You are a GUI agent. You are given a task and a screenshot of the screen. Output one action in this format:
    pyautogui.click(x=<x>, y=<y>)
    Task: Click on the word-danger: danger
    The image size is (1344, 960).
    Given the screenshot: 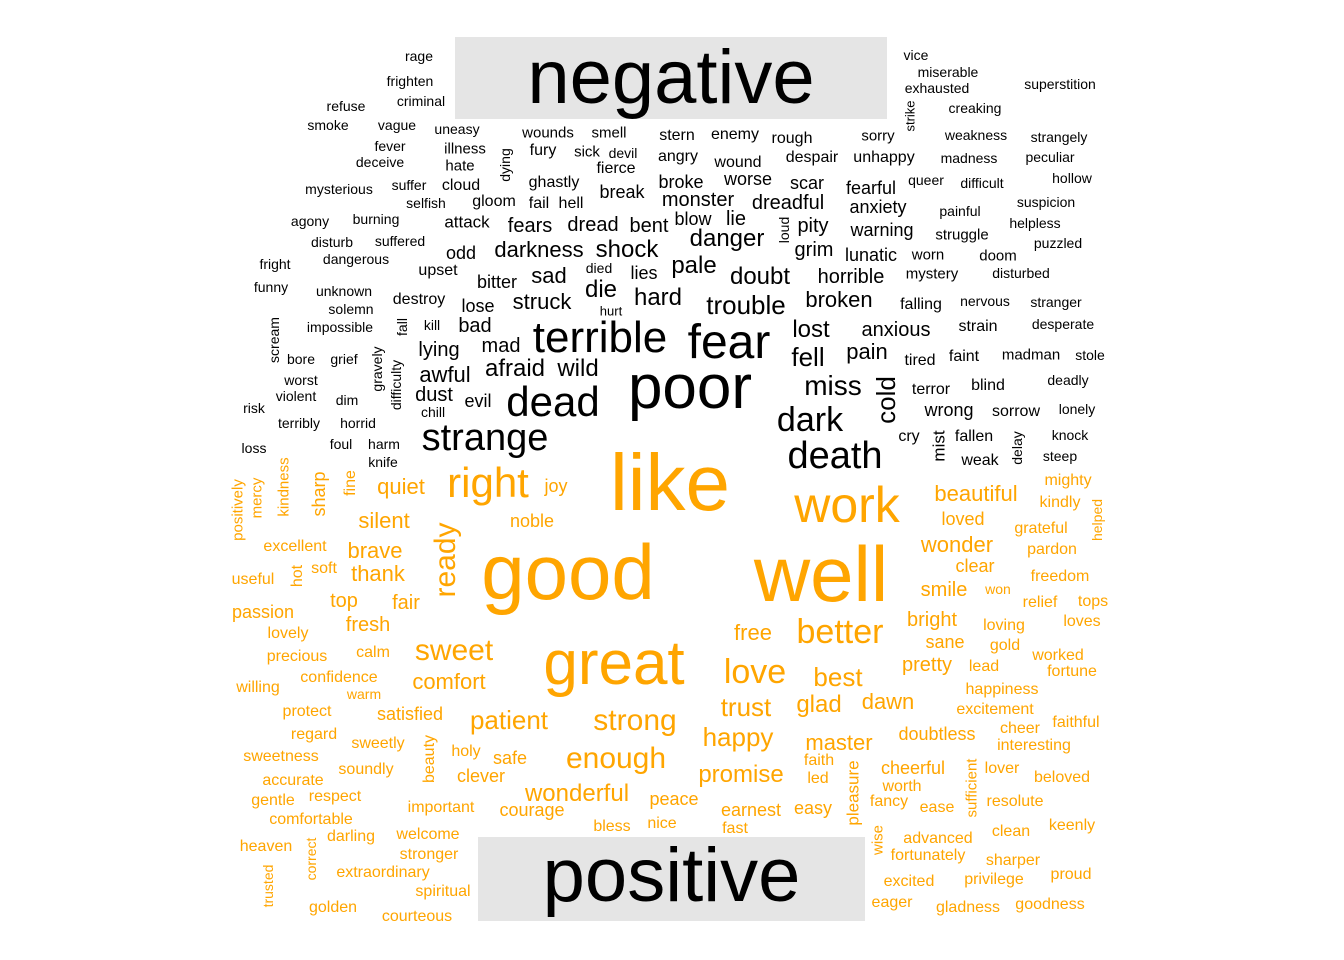 What is the action you would take?
    pyautogui.click(x=727, y=238)
    